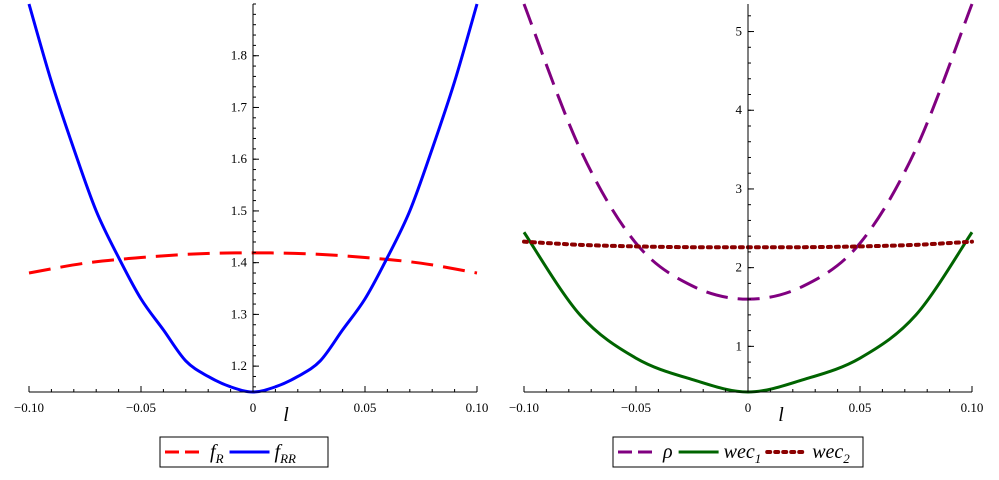 The image size is (999, 480). What do you see at coordinates (739, 109) in the screenshot?
I see `y-tick-label: 4` at bounding box center [739, 109].